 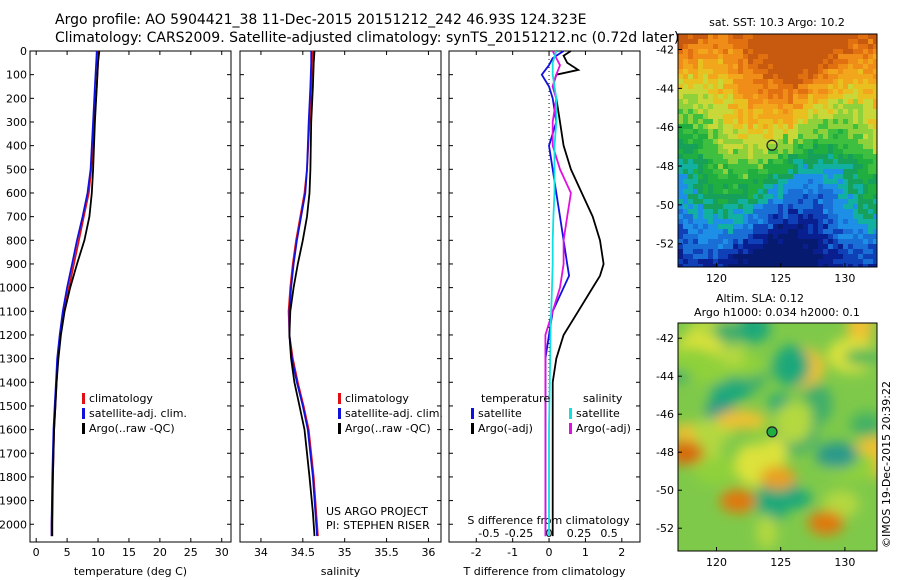 I want to click on y-tick-label: 200, so click(x=16, y=98).